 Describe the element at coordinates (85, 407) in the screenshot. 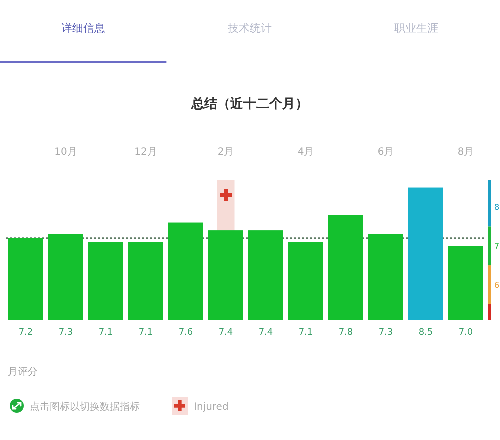

I see `text: 点击图标以切换数据指标` at that location.